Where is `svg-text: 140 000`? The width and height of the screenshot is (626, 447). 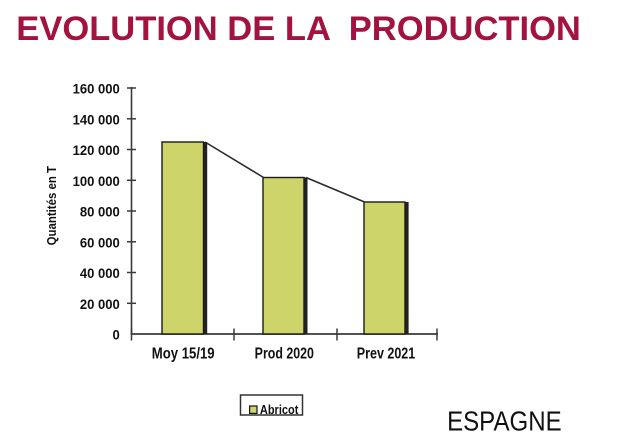
svg-text: 140 000 is located at coordinates (97, 120).